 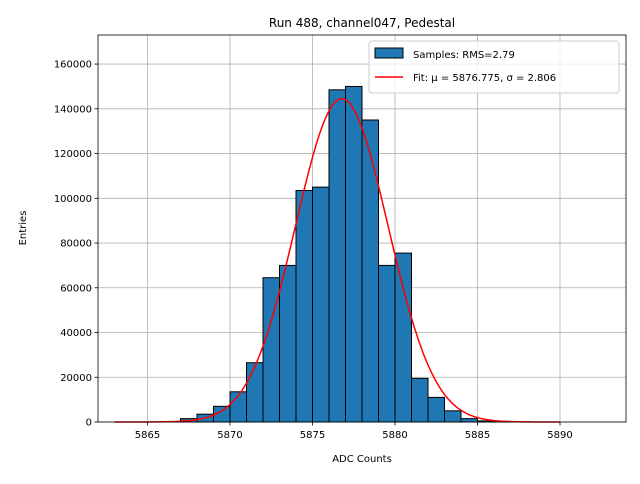 I want to click on y-tick-label: 60000, so click(x=76, y=288).